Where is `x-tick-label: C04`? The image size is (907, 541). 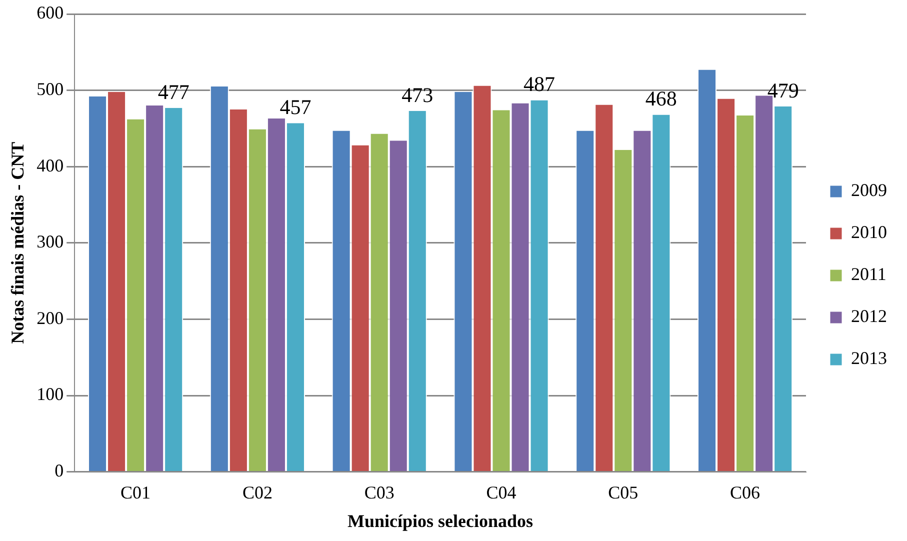 x-tick-label: C04 is located at coordinates (501, 492).